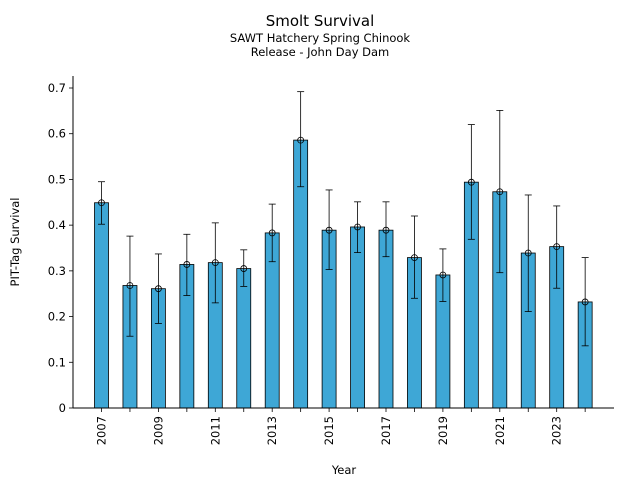 The width and height of the screenshot is (640, 480). I want to click on y-tick-label: 0.6, so click(57, 134).